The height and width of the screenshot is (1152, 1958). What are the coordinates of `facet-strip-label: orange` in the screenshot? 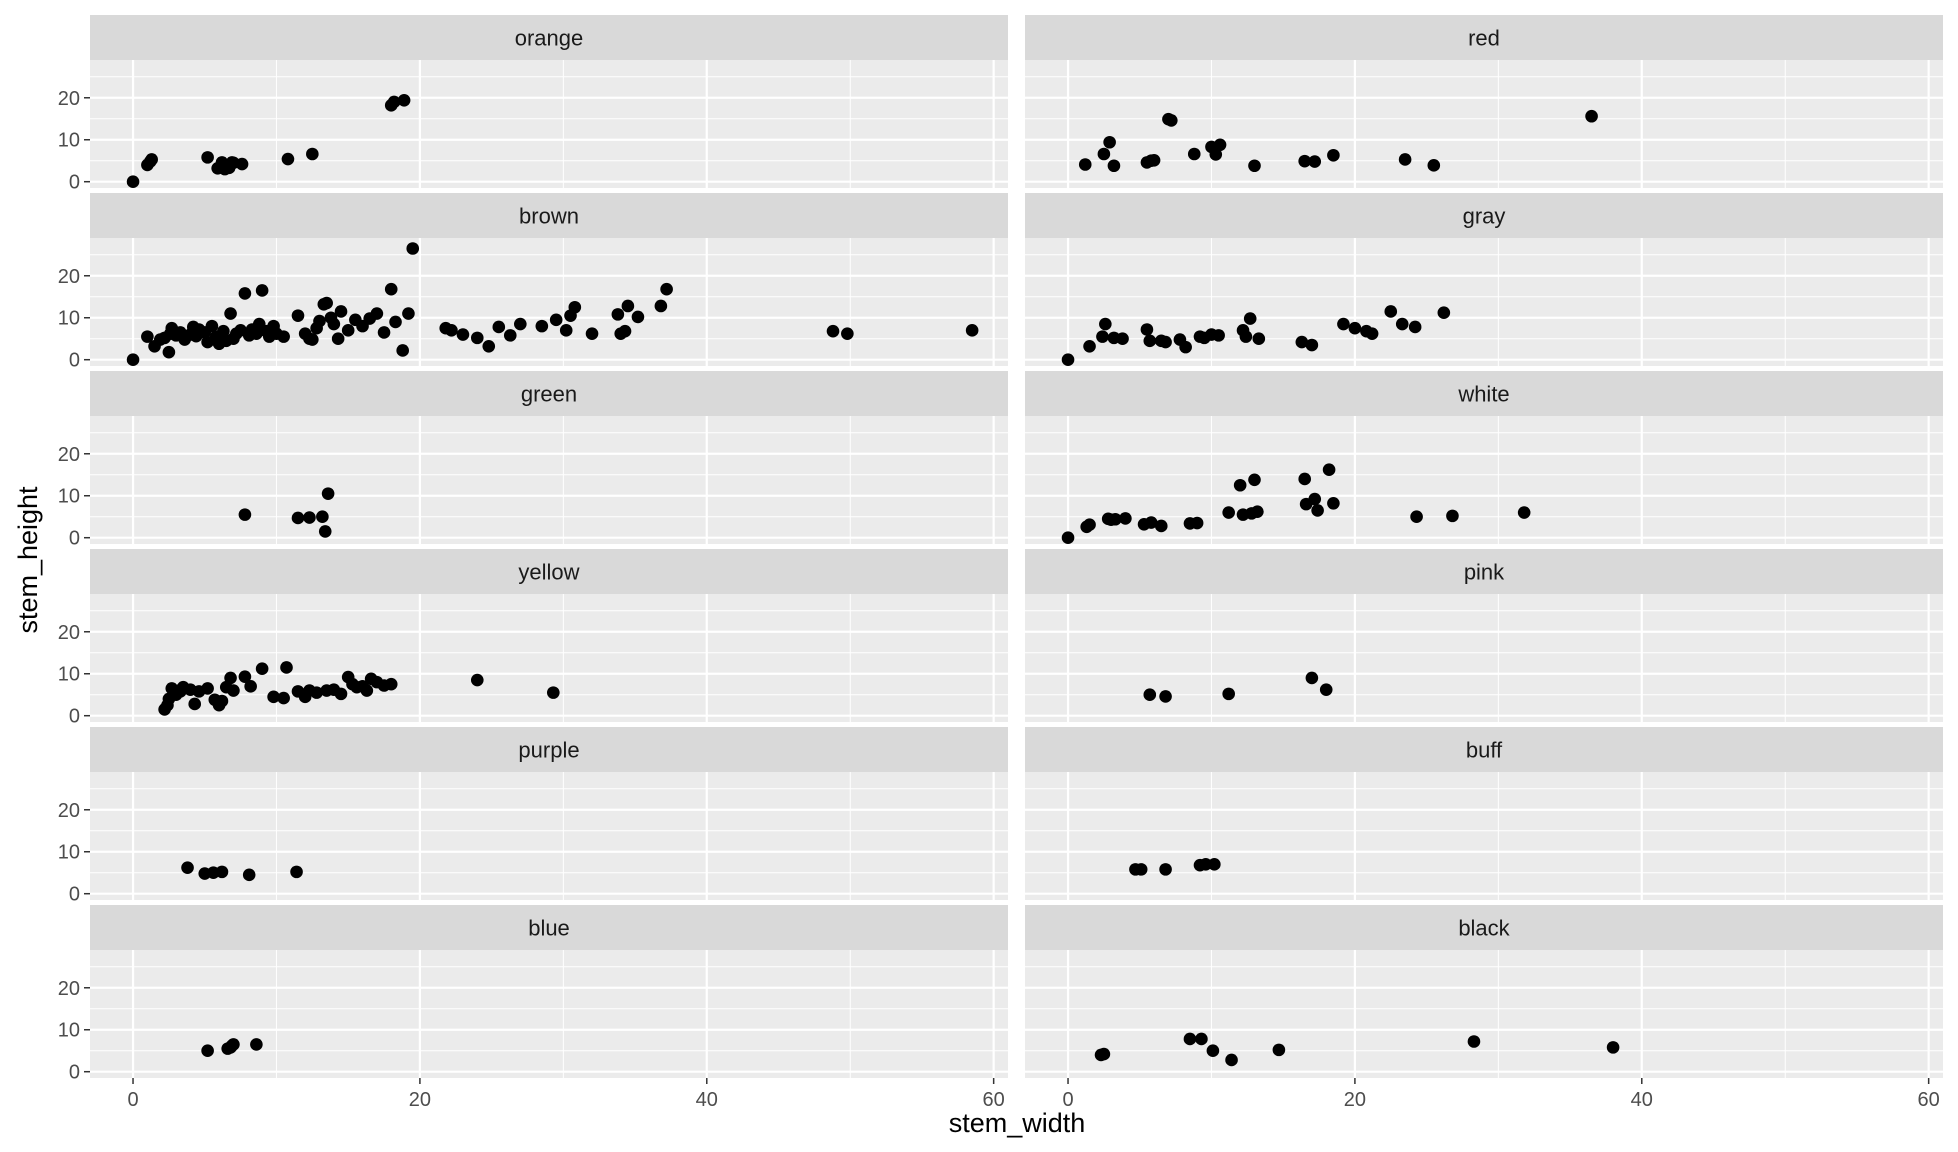 It's located at (549, 38).